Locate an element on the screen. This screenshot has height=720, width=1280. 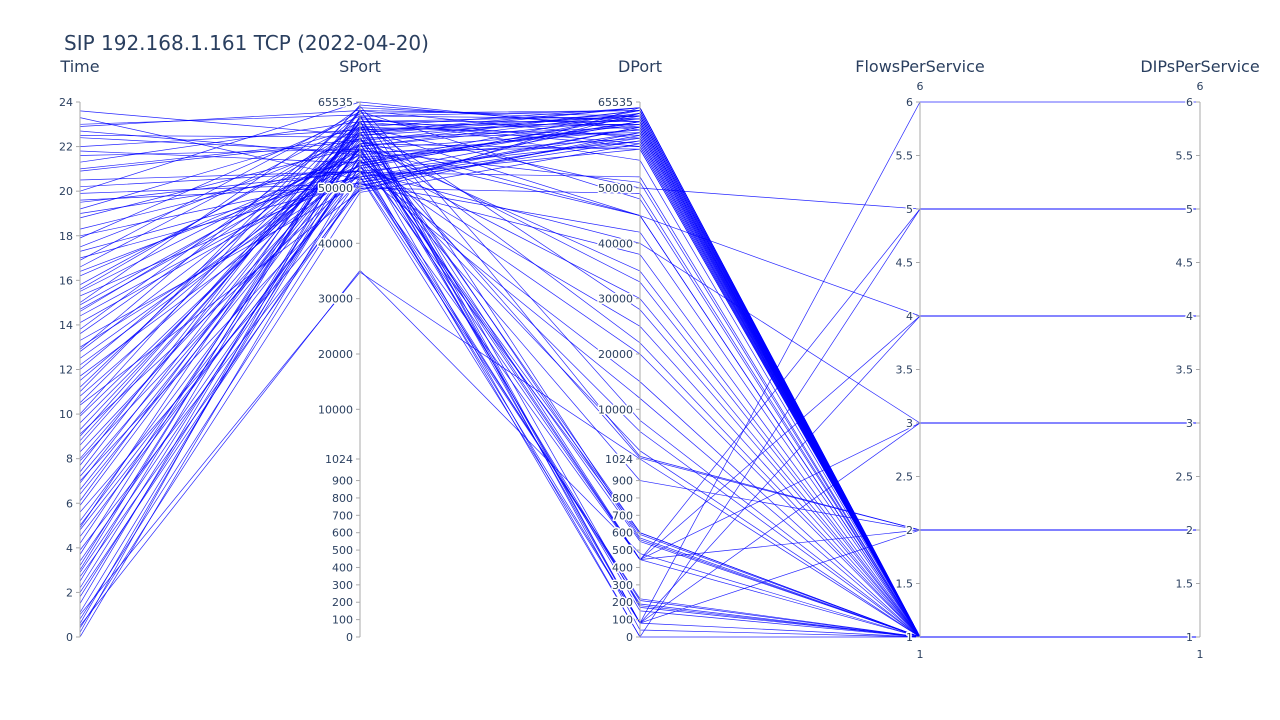
tick-label: 18 is located at coordinates (66, 236).